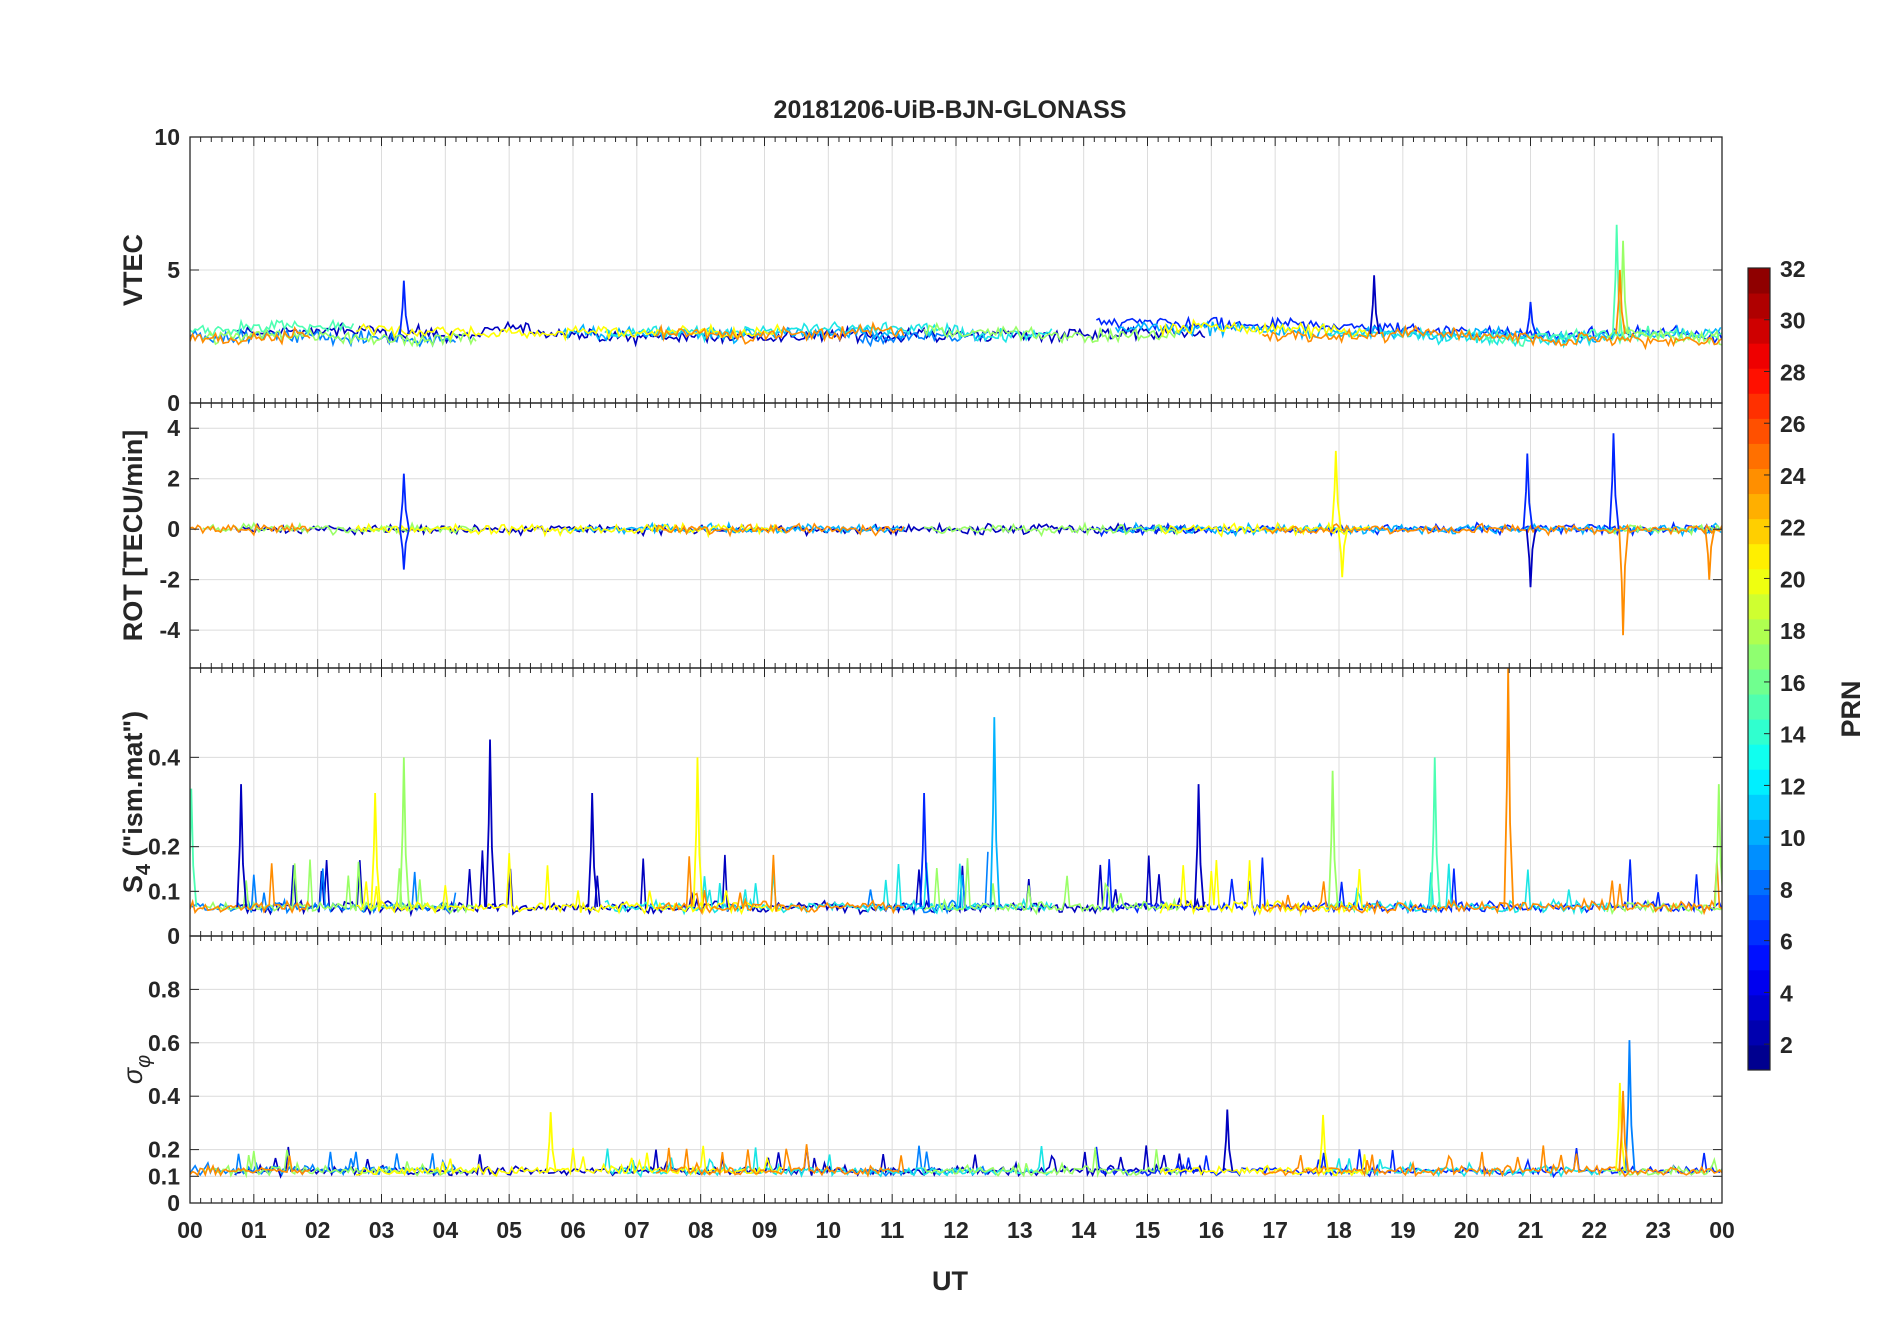 The width and height of the screenshot is (1902, 1330). I want to click on y-tick-label: -4, so click(170, 630).